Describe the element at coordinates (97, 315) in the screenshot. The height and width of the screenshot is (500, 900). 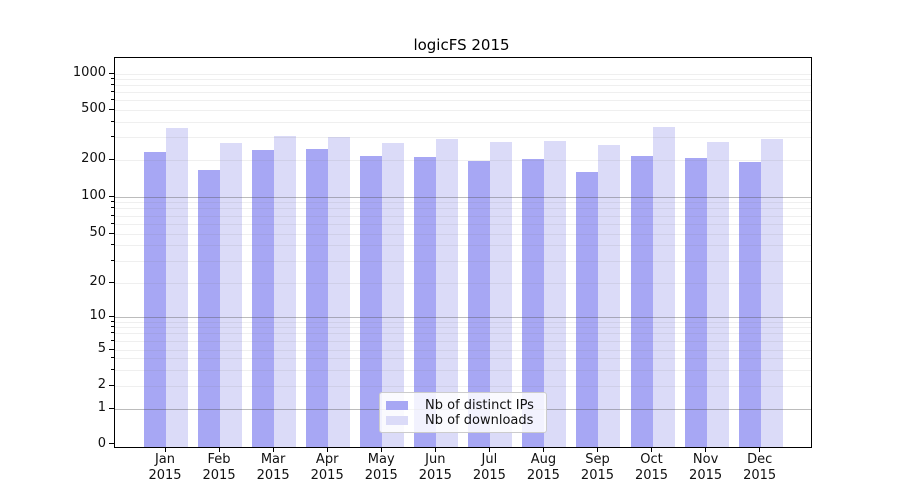
I see `y-tick-label: 10` at that location.